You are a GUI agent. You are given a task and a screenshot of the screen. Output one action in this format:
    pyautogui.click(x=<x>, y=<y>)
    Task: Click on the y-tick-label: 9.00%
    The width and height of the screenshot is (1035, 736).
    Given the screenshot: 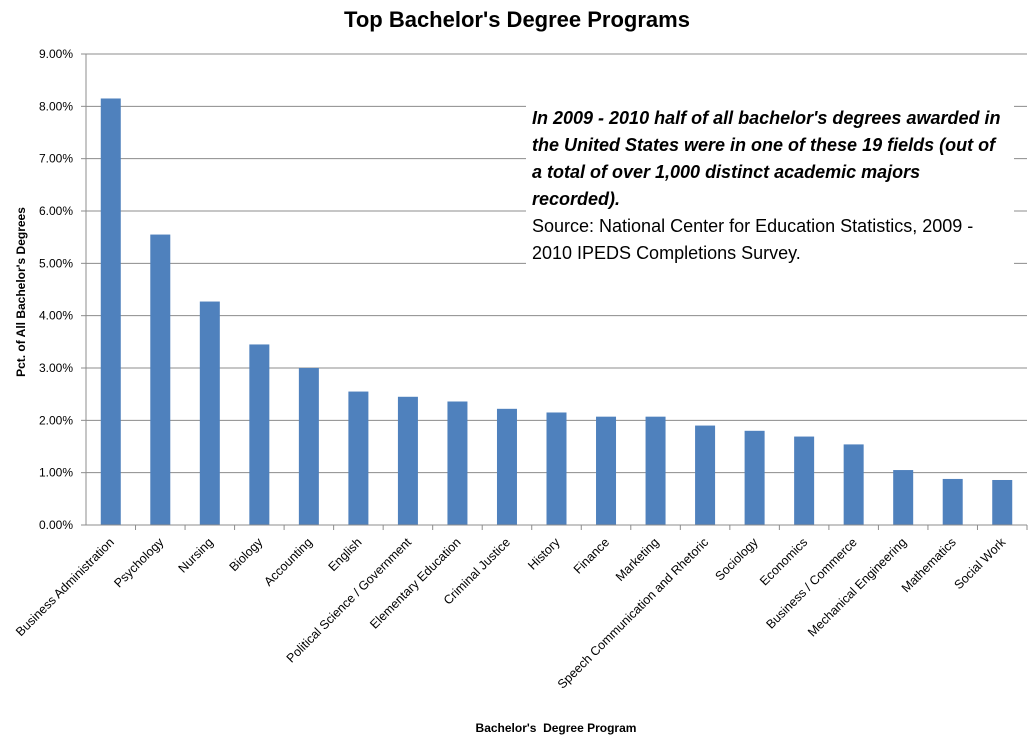 What is the action you would take?
    pyautogui.click(x=56, y=54)
    